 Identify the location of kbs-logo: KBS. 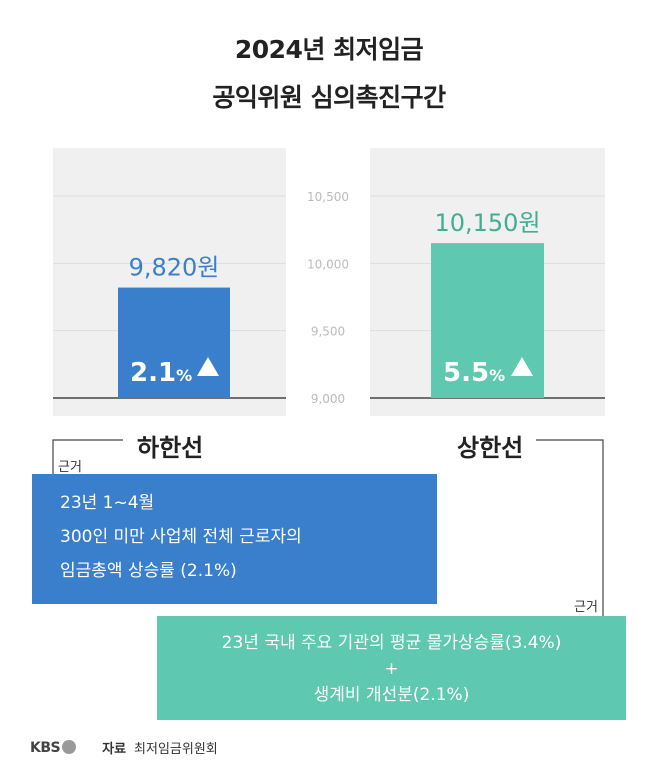
(53, 747).